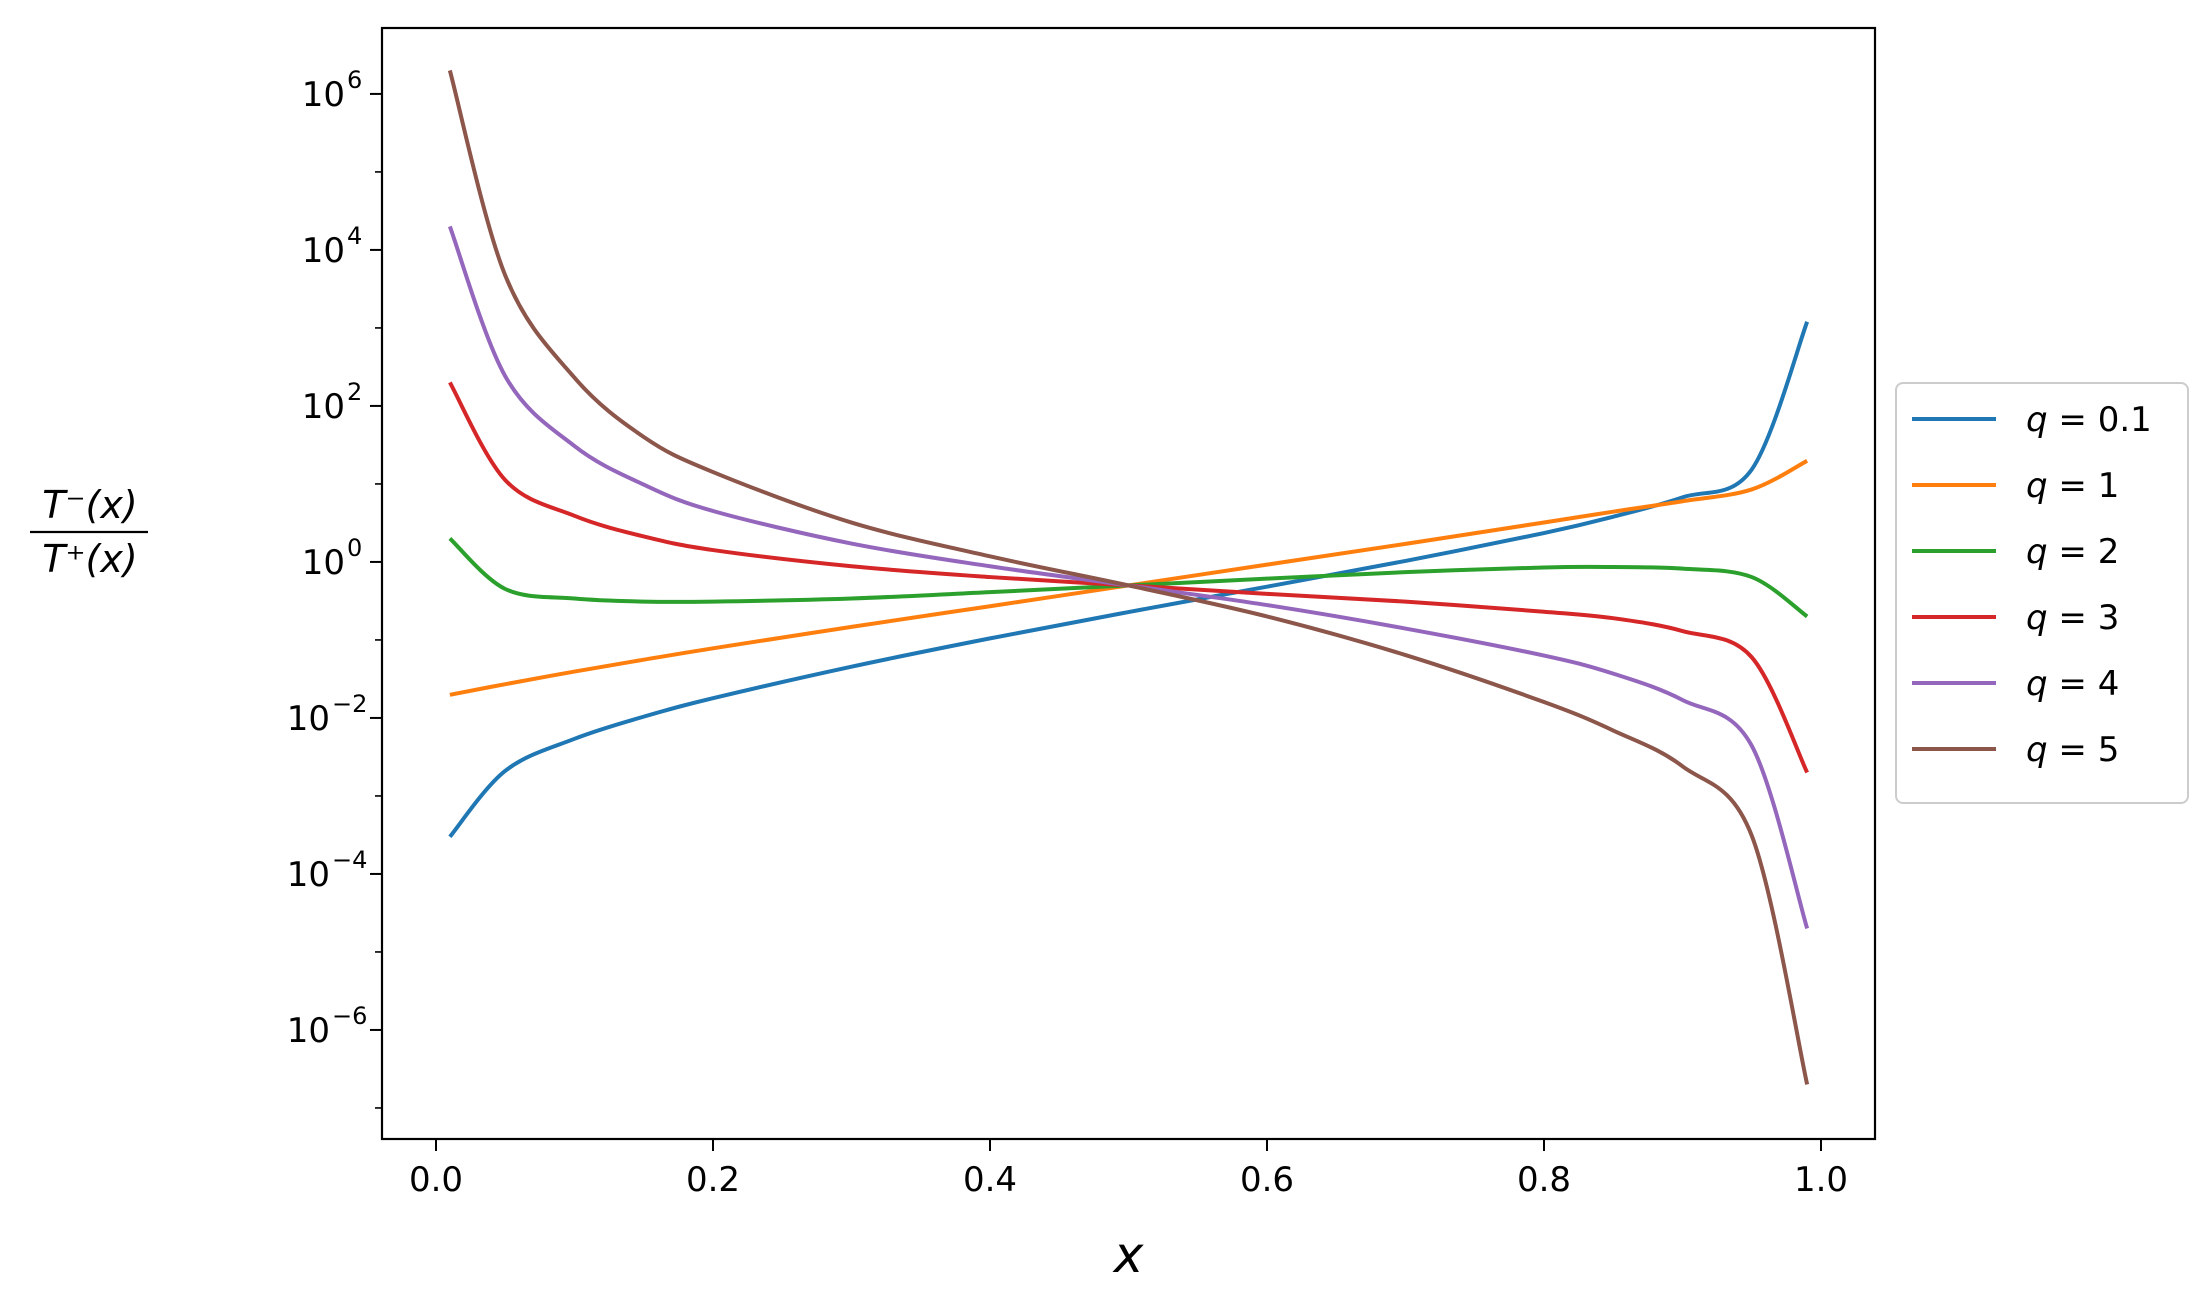  I want to click on y-tick-exponent: −2, so click(349, 704).